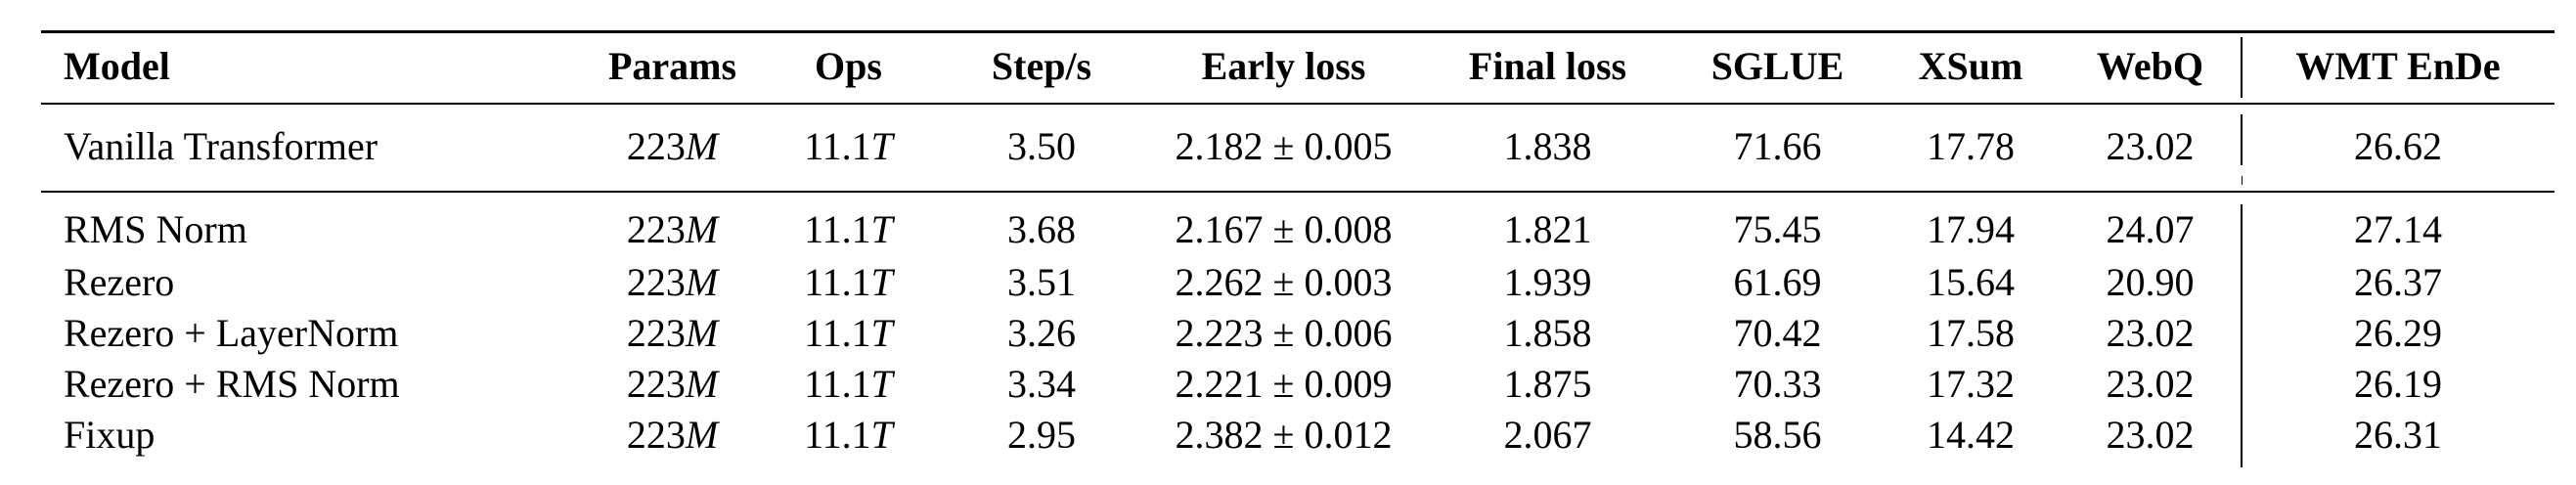 The width and height of the screenshot is (2576, 485). What do you see at coordinates (1971, 435) in the screenshot?
I see `cell-xsum: 14.42` at bounding box center [1971, 435].